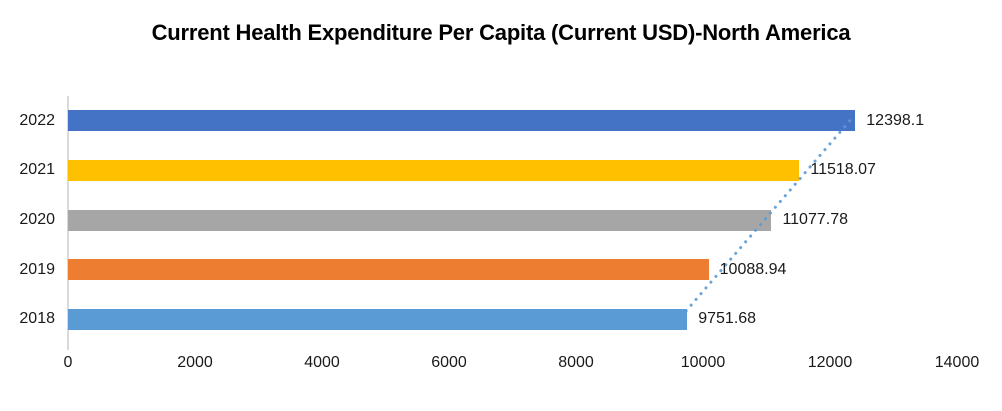 Image resolution: width=1002 pixels, height=411 pixels. Describe the element at coordinates (522, 365) in the screenshot. I see `x-axis-tick-labels: 0 2000 4000 6000 8000 10000 12000 14000` at that location.